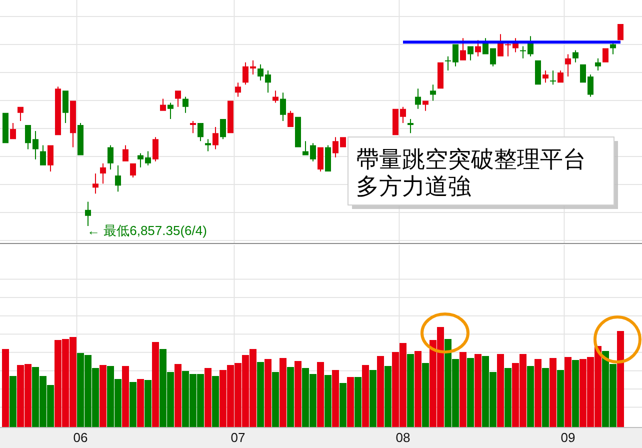 The height and width of the screenshot is (448, 642). Describe the element at coordinates (147, 230) in the screenshot. I see `annotation: ← 最低6,857.35(6/4)` at that location.